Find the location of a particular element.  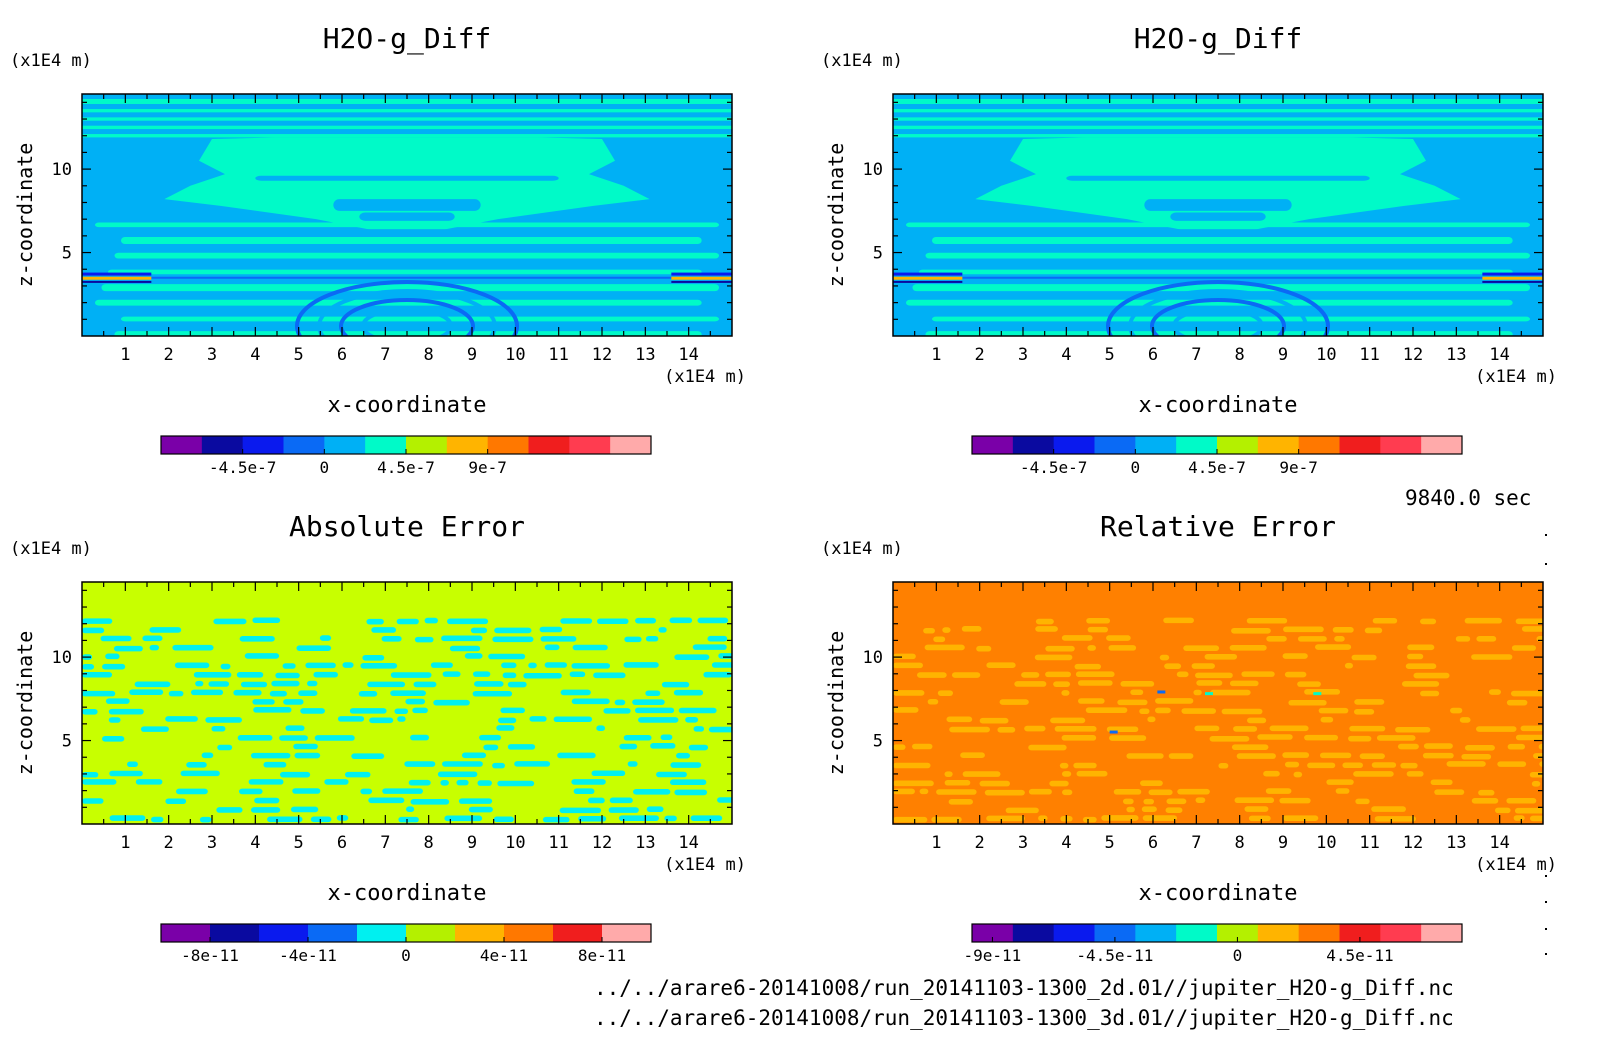

colorbar-tick-label: -9e-11 is located at coordinates (993, 955).